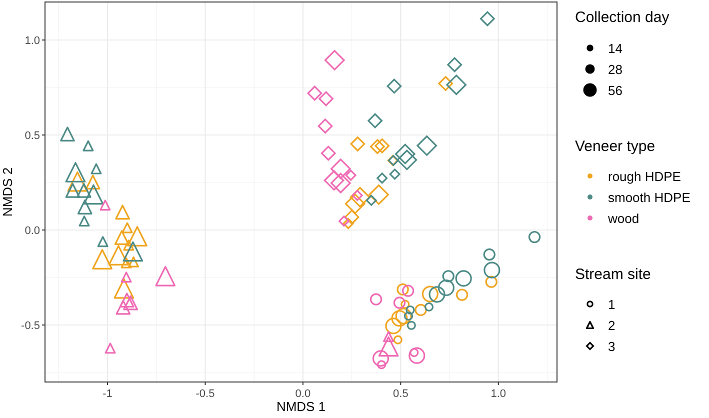 This screenshot has width=709, height=418. Describe the element at coordinates (615, 146) in the screenshot. I see `text: Veneer type` at that location.